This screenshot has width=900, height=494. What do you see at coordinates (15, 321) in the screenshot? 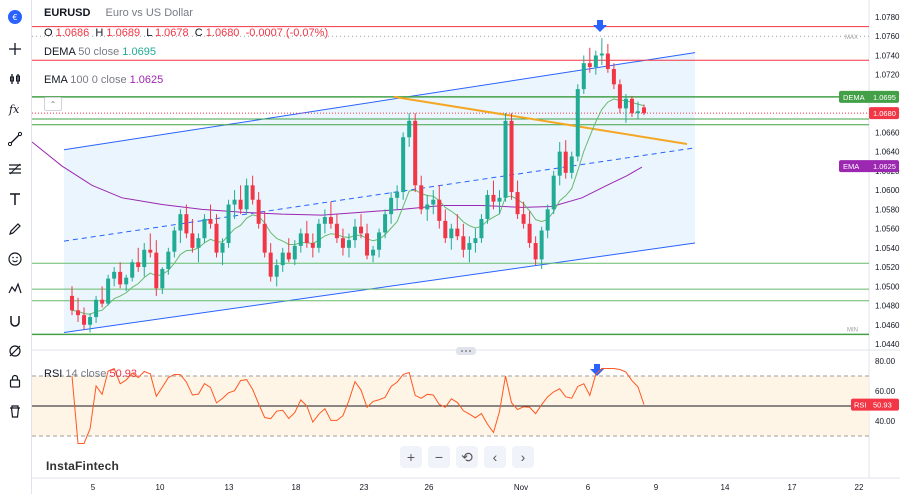
I see `magnet-icon` at bounding box center [15, 321].